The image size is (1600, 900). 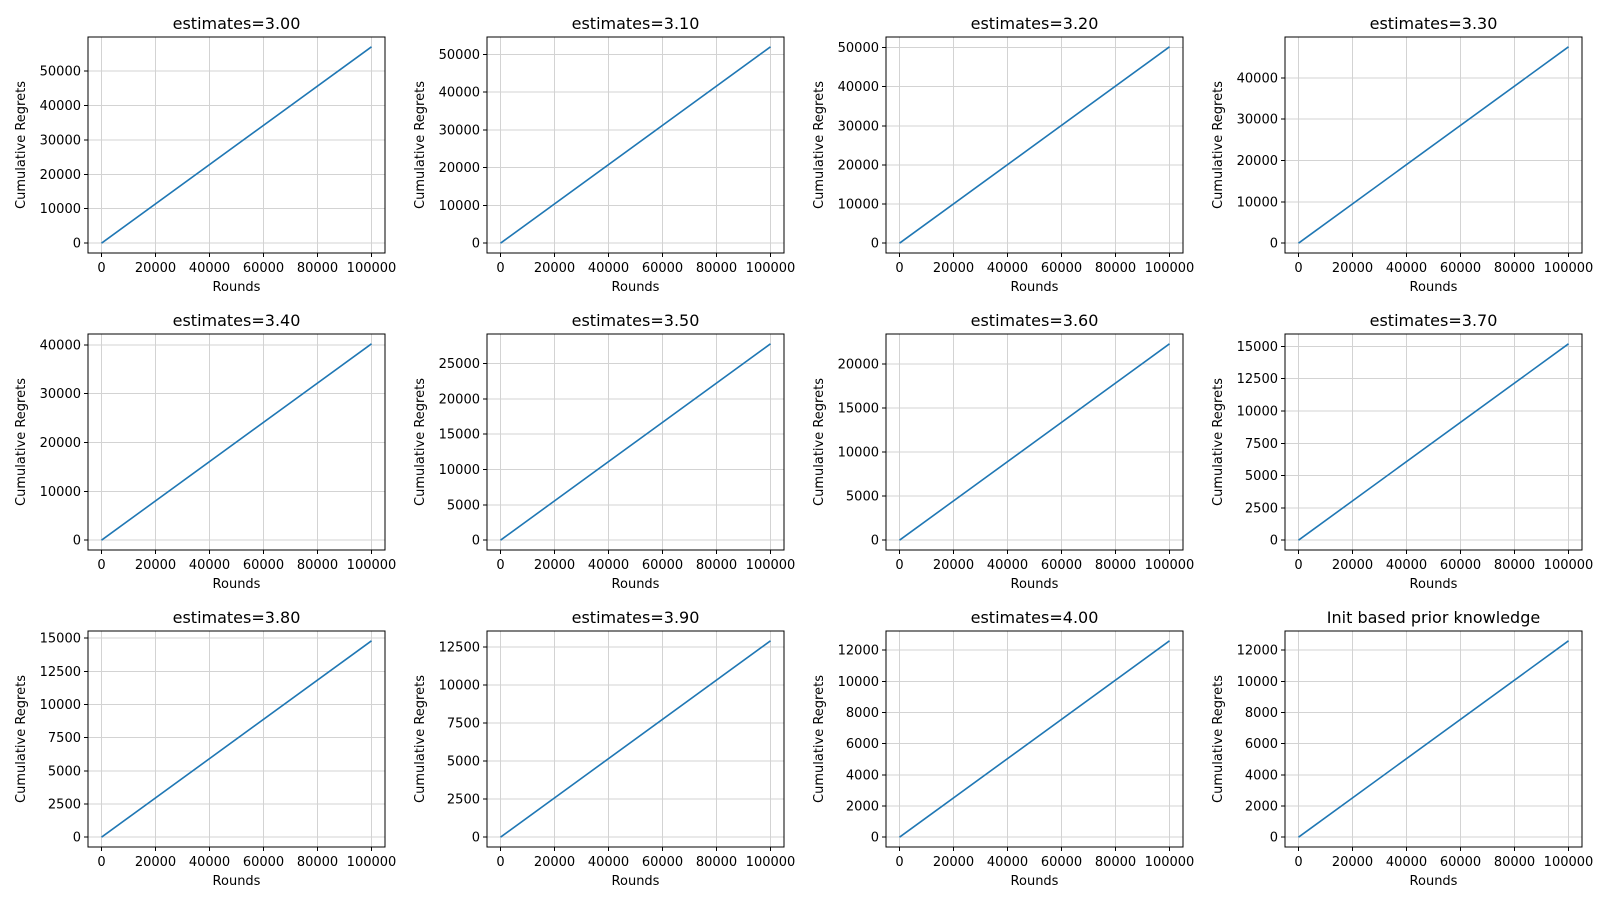 What do you see at coordinates (459, 364) in the screenshot?
I see `y-tick-label: 25000` at bounding box center [459, 364].